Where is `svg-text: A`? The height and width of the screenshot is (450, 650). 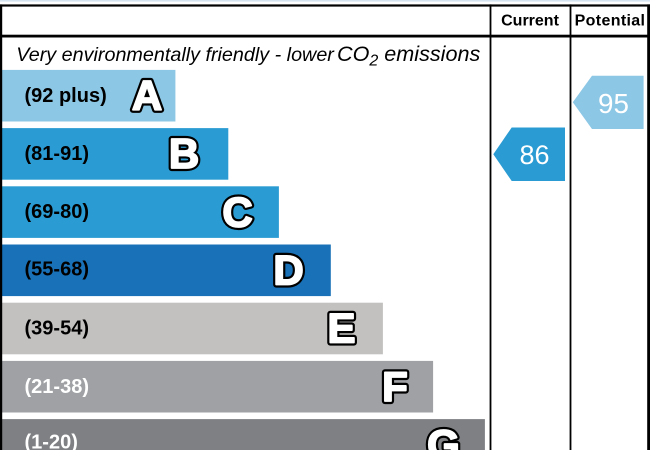 svg-text: A is located at coordinates (147, 95).